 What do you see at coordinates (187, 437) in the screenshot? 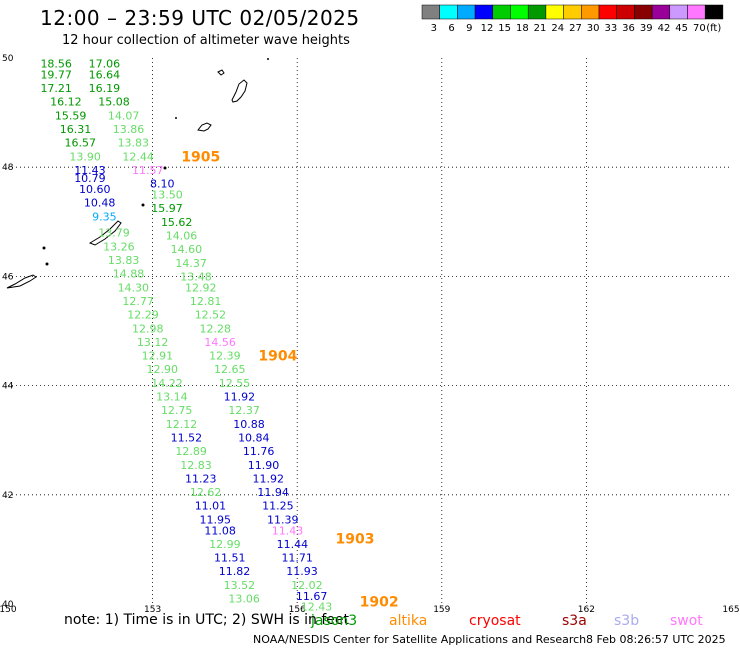
I see `wave-height-value: 11.52` at bounding box center [187, 437].